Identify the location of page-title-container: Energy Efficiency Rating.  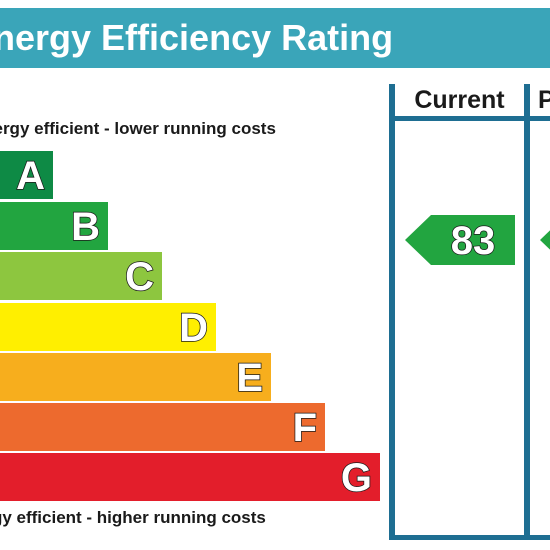
(275, 38).